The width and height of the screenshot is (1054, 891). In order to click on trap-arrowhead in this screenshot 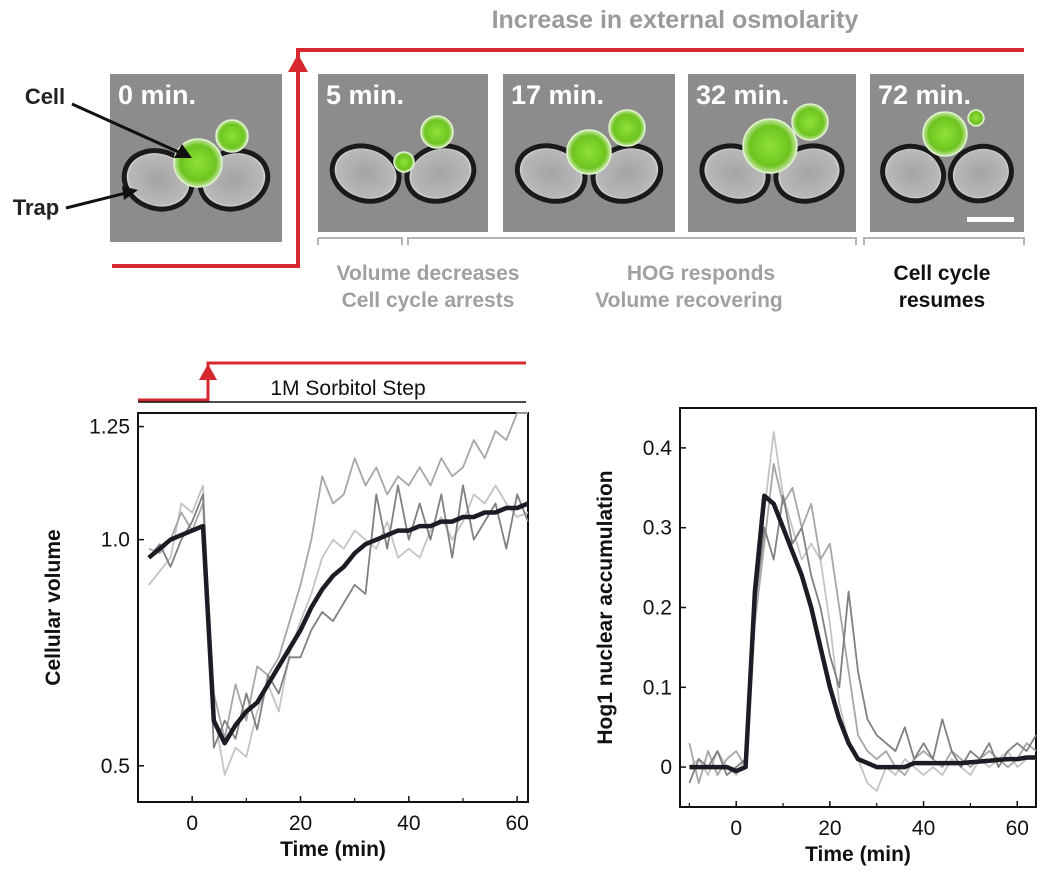, I will do `click(130, 193)`.